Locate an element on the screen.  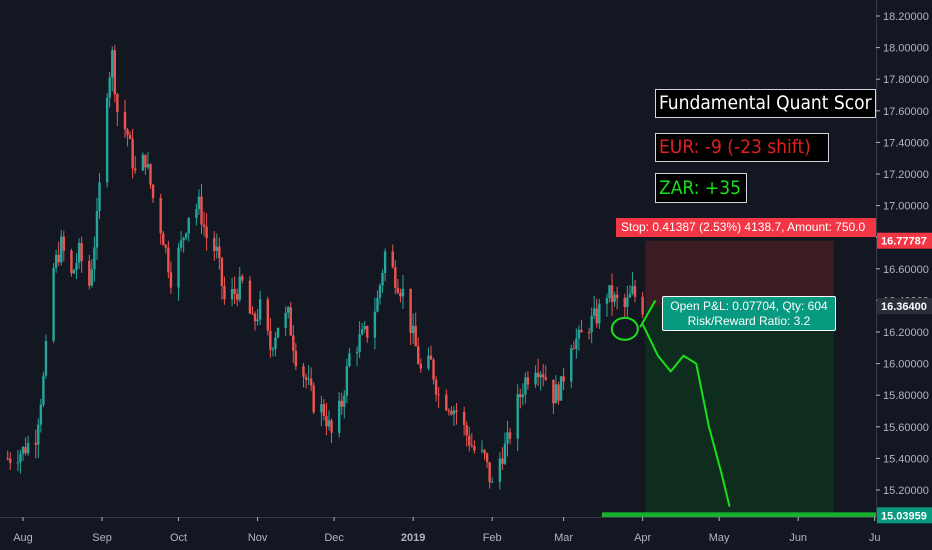
price-tick-label: 17.20000 is located at coordinates (906, 175).